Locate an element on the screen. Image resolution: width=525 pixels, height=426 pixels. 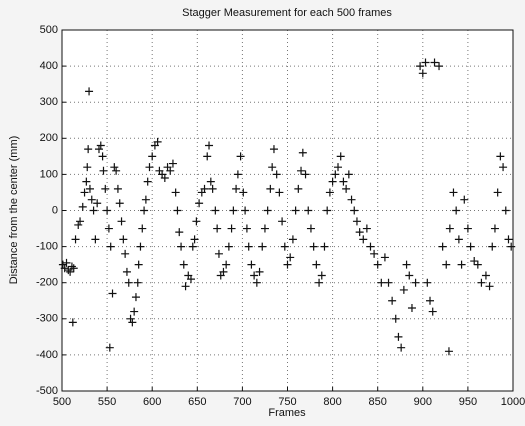
x-tick-label: 550 is located at coordinates (107, 402).